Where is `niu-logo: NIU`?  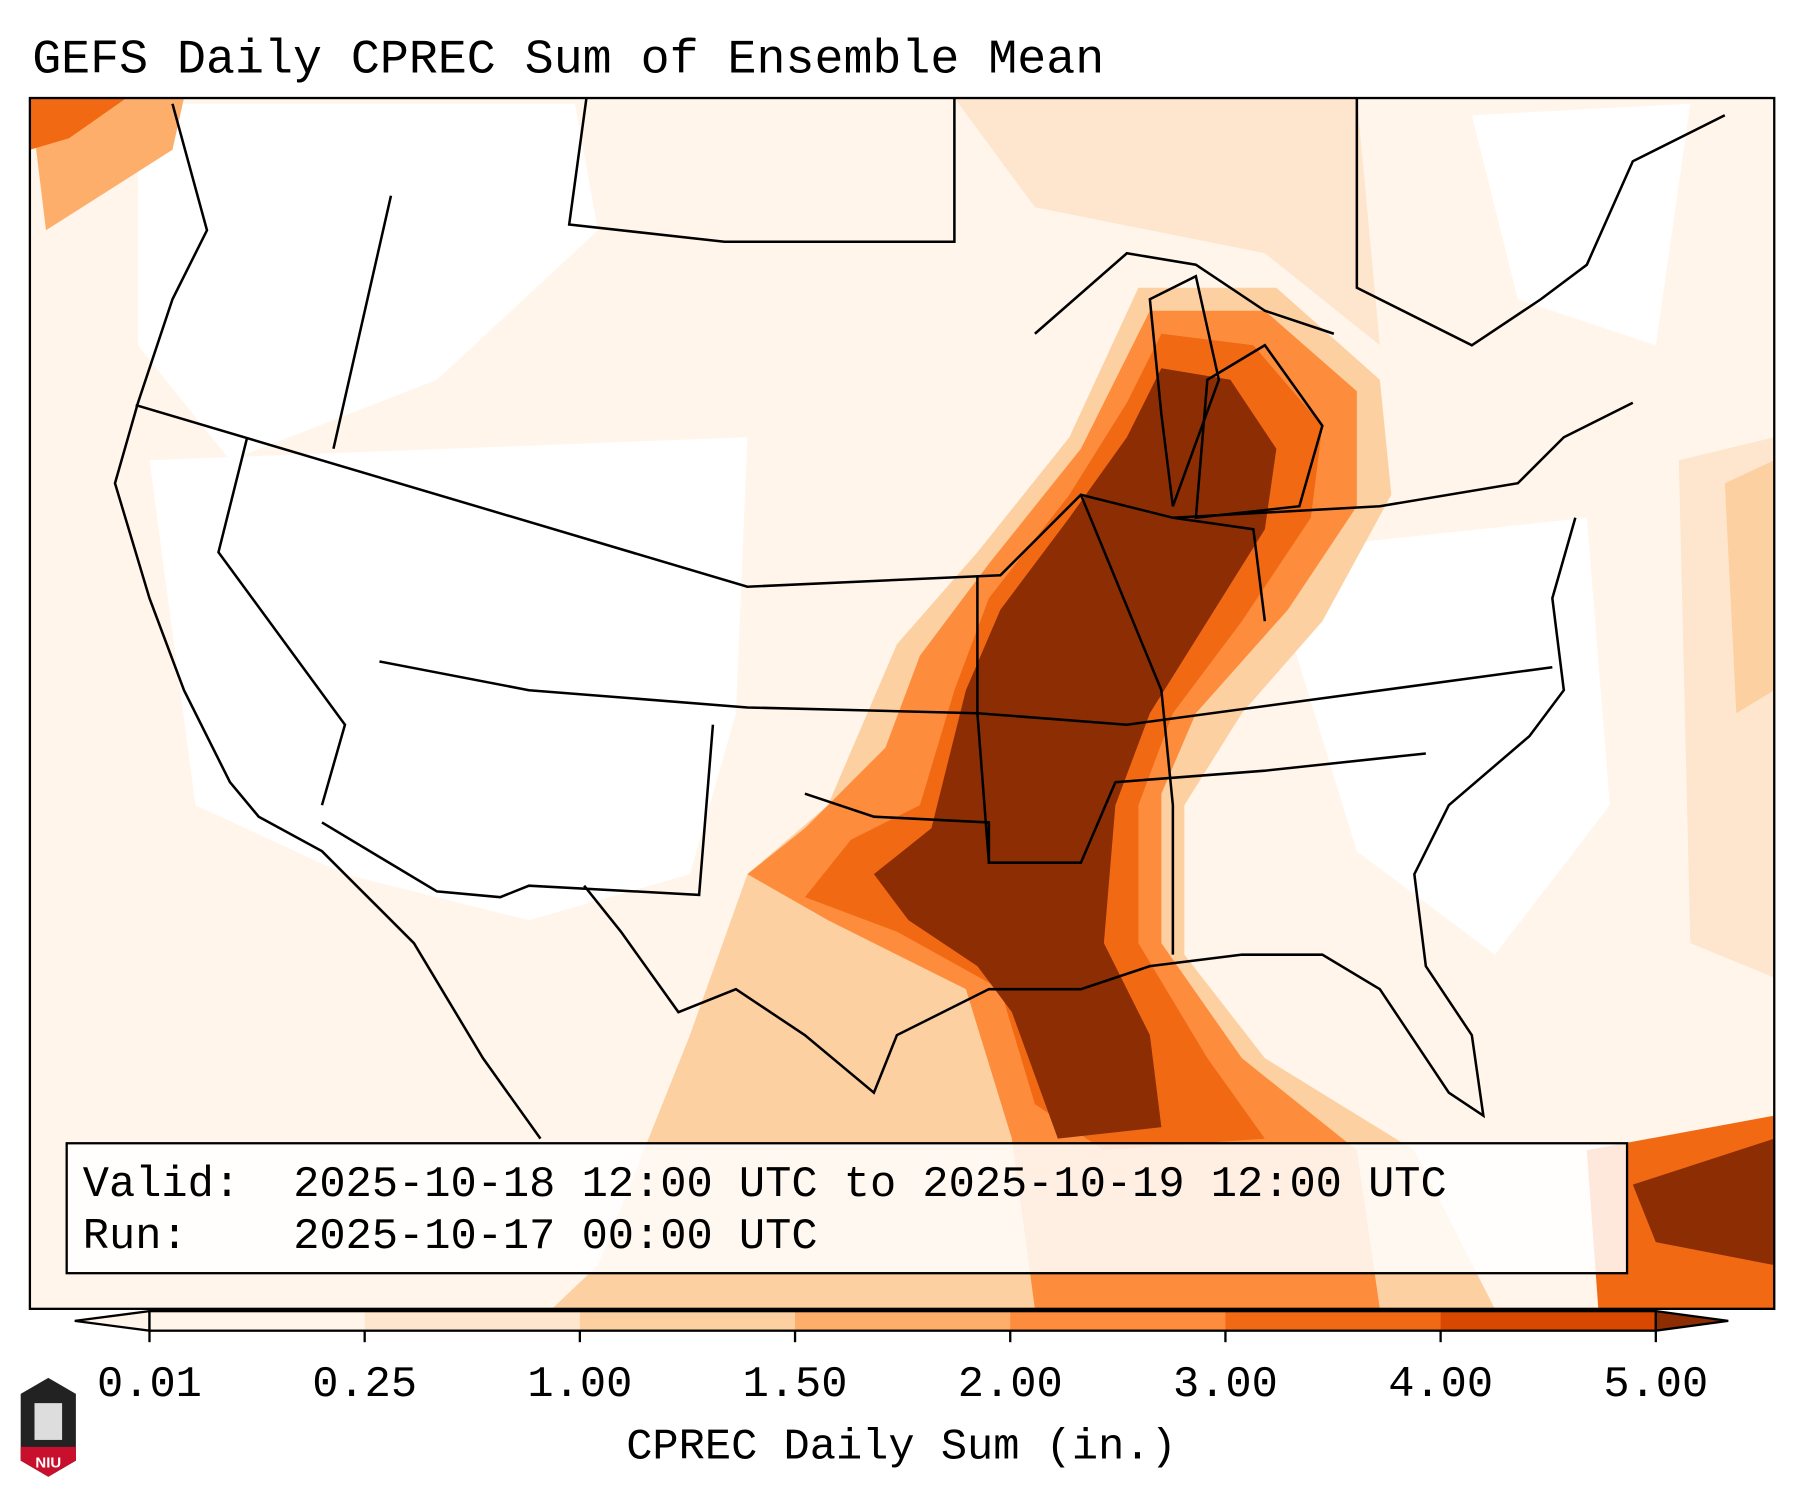
niu-logo: NIU is located at coordinates (48, 1427).